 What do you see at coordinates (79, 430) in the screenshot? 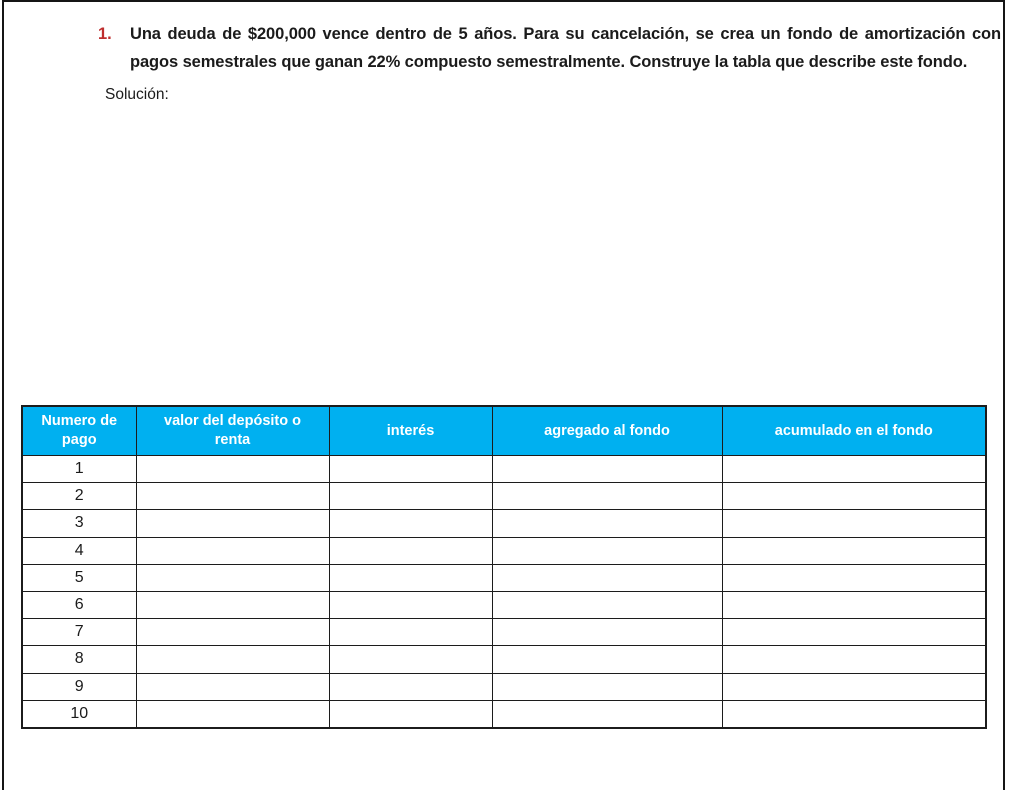
I see `column-header-numero-de-pago: Numero de pago` at bounding box center [79, 430].